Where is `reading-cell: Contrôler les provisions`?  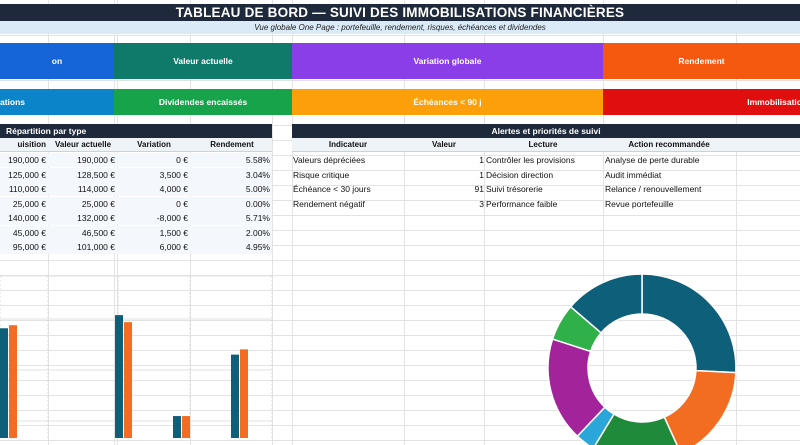 reading-cell: Contrôler les provisions is located at coordinates (530, 160).